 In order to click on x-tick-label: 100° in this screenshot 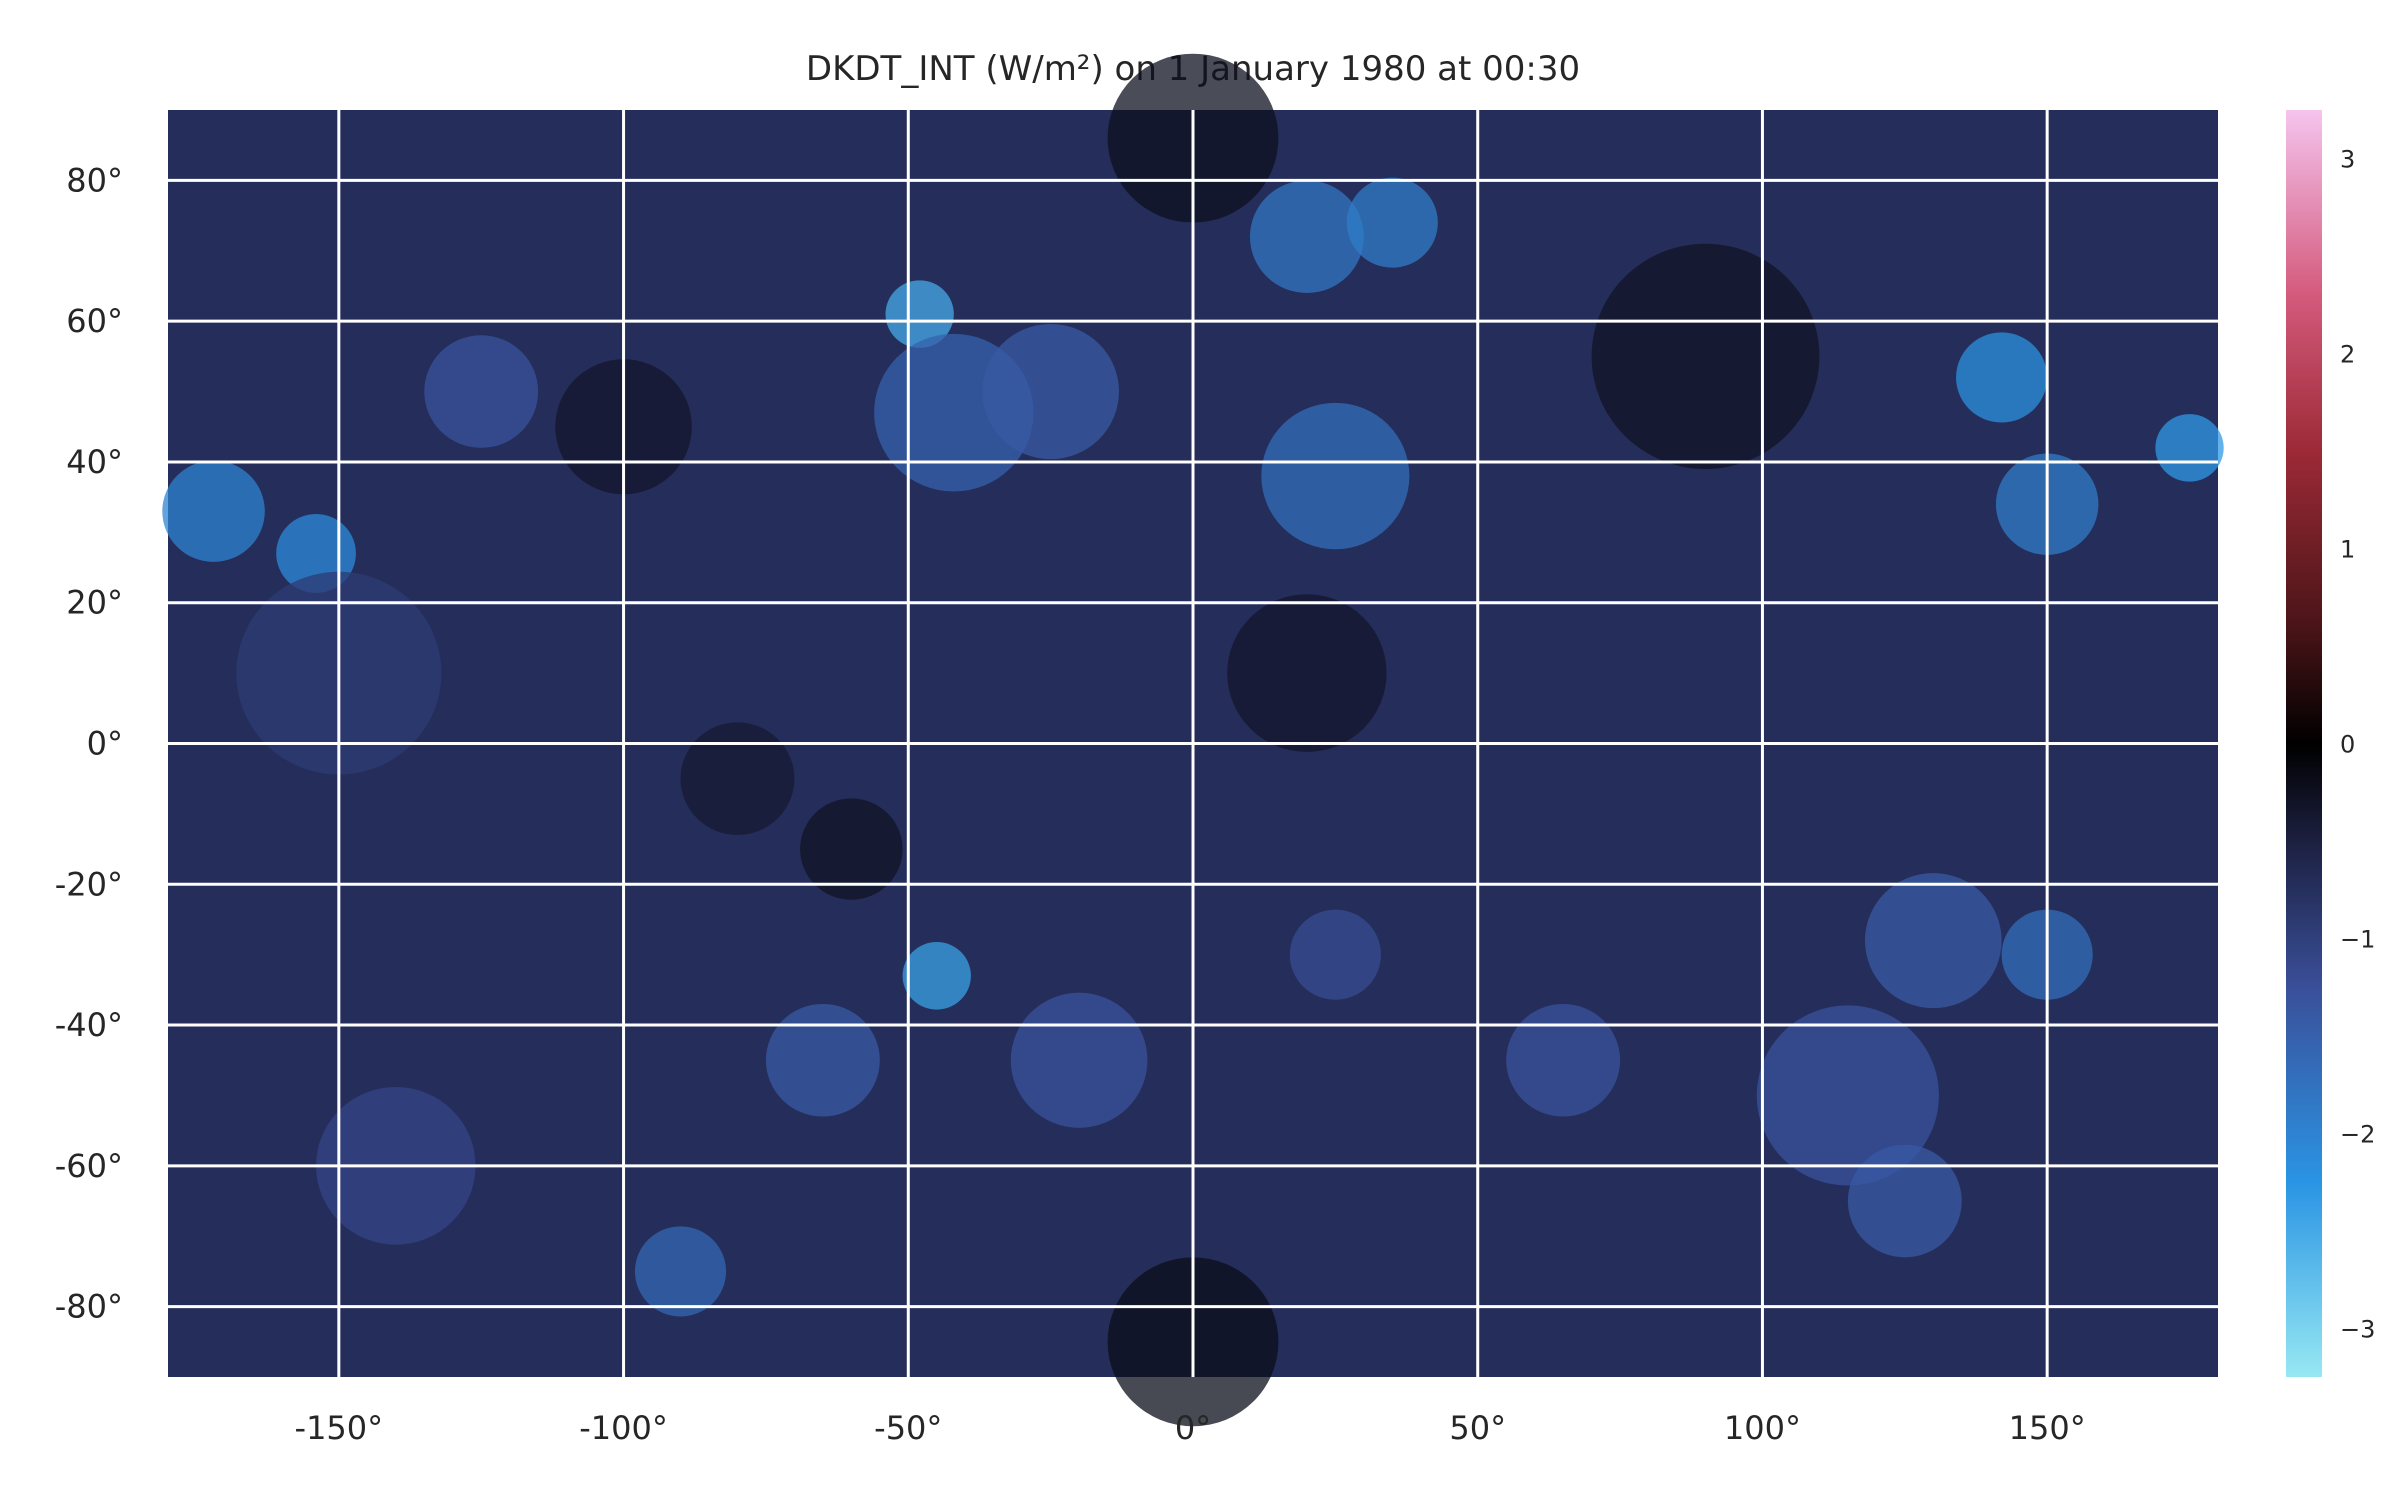, I will do `click(1762, 1428)`.